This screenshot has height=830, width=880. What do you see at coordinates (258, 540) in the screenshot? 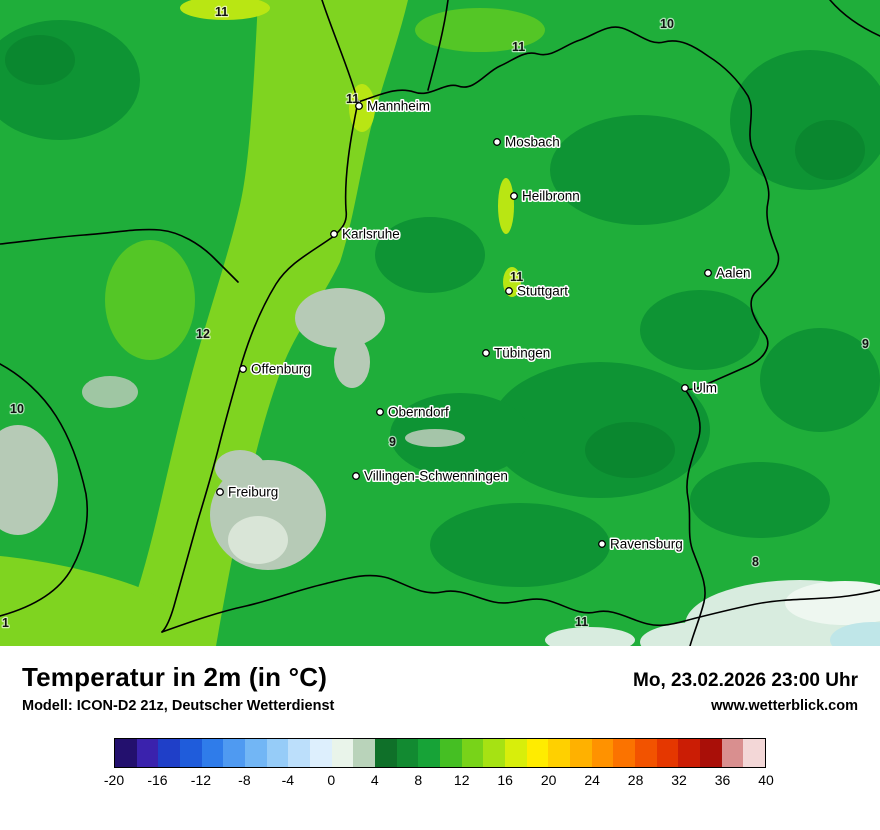
I see `terrain-cold-ridge-core` at bounding box center [258, 540].